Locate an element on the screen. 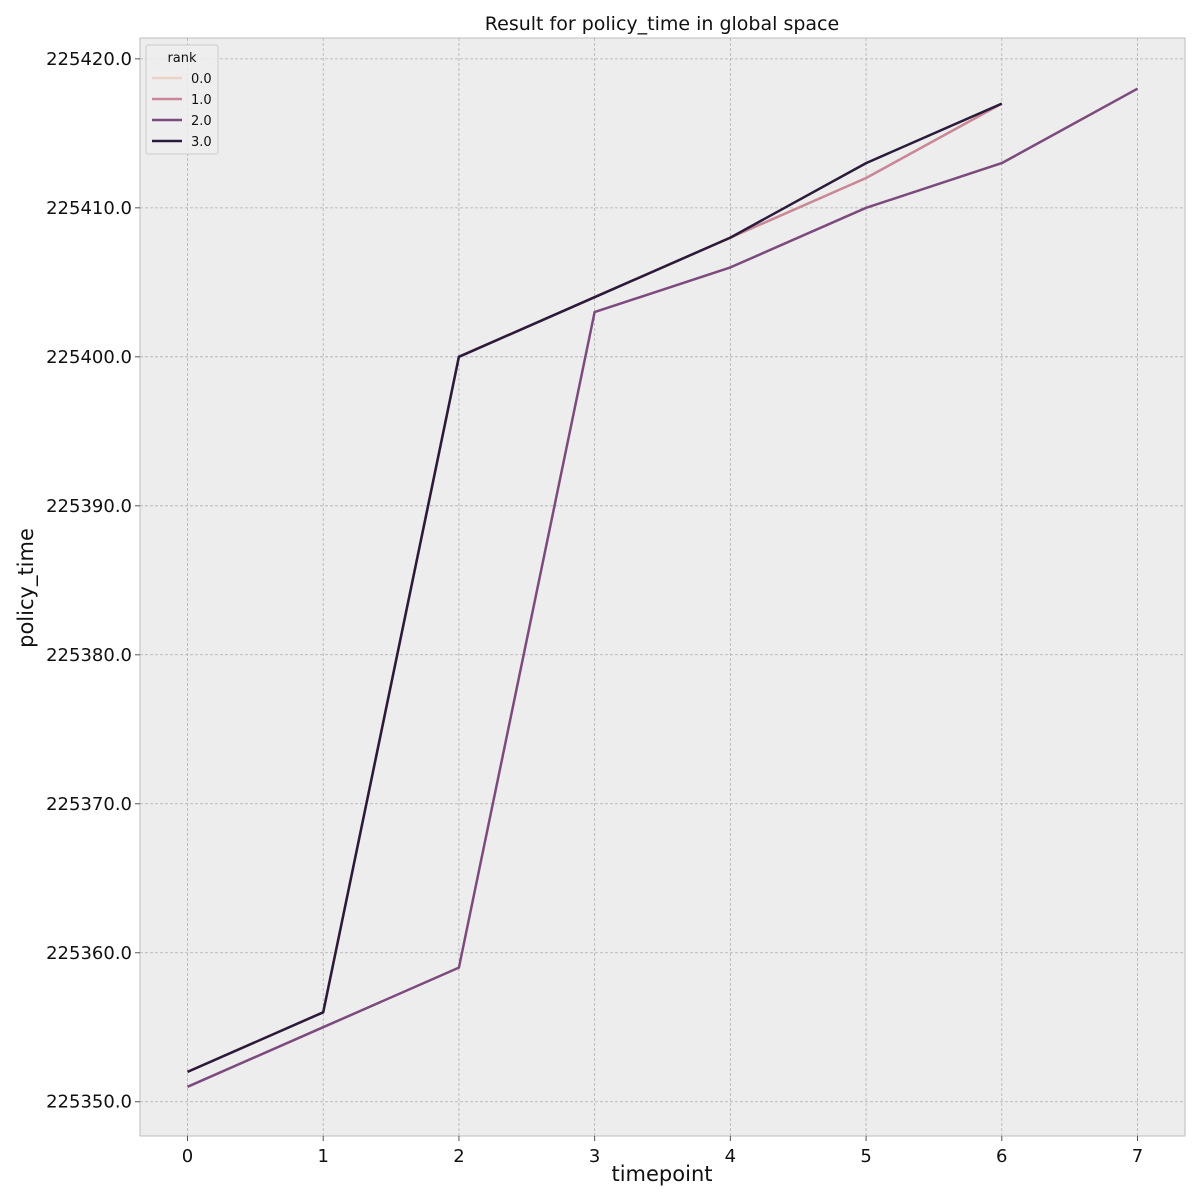  legend-label: 0.0 is located at coordinates (201, 79).